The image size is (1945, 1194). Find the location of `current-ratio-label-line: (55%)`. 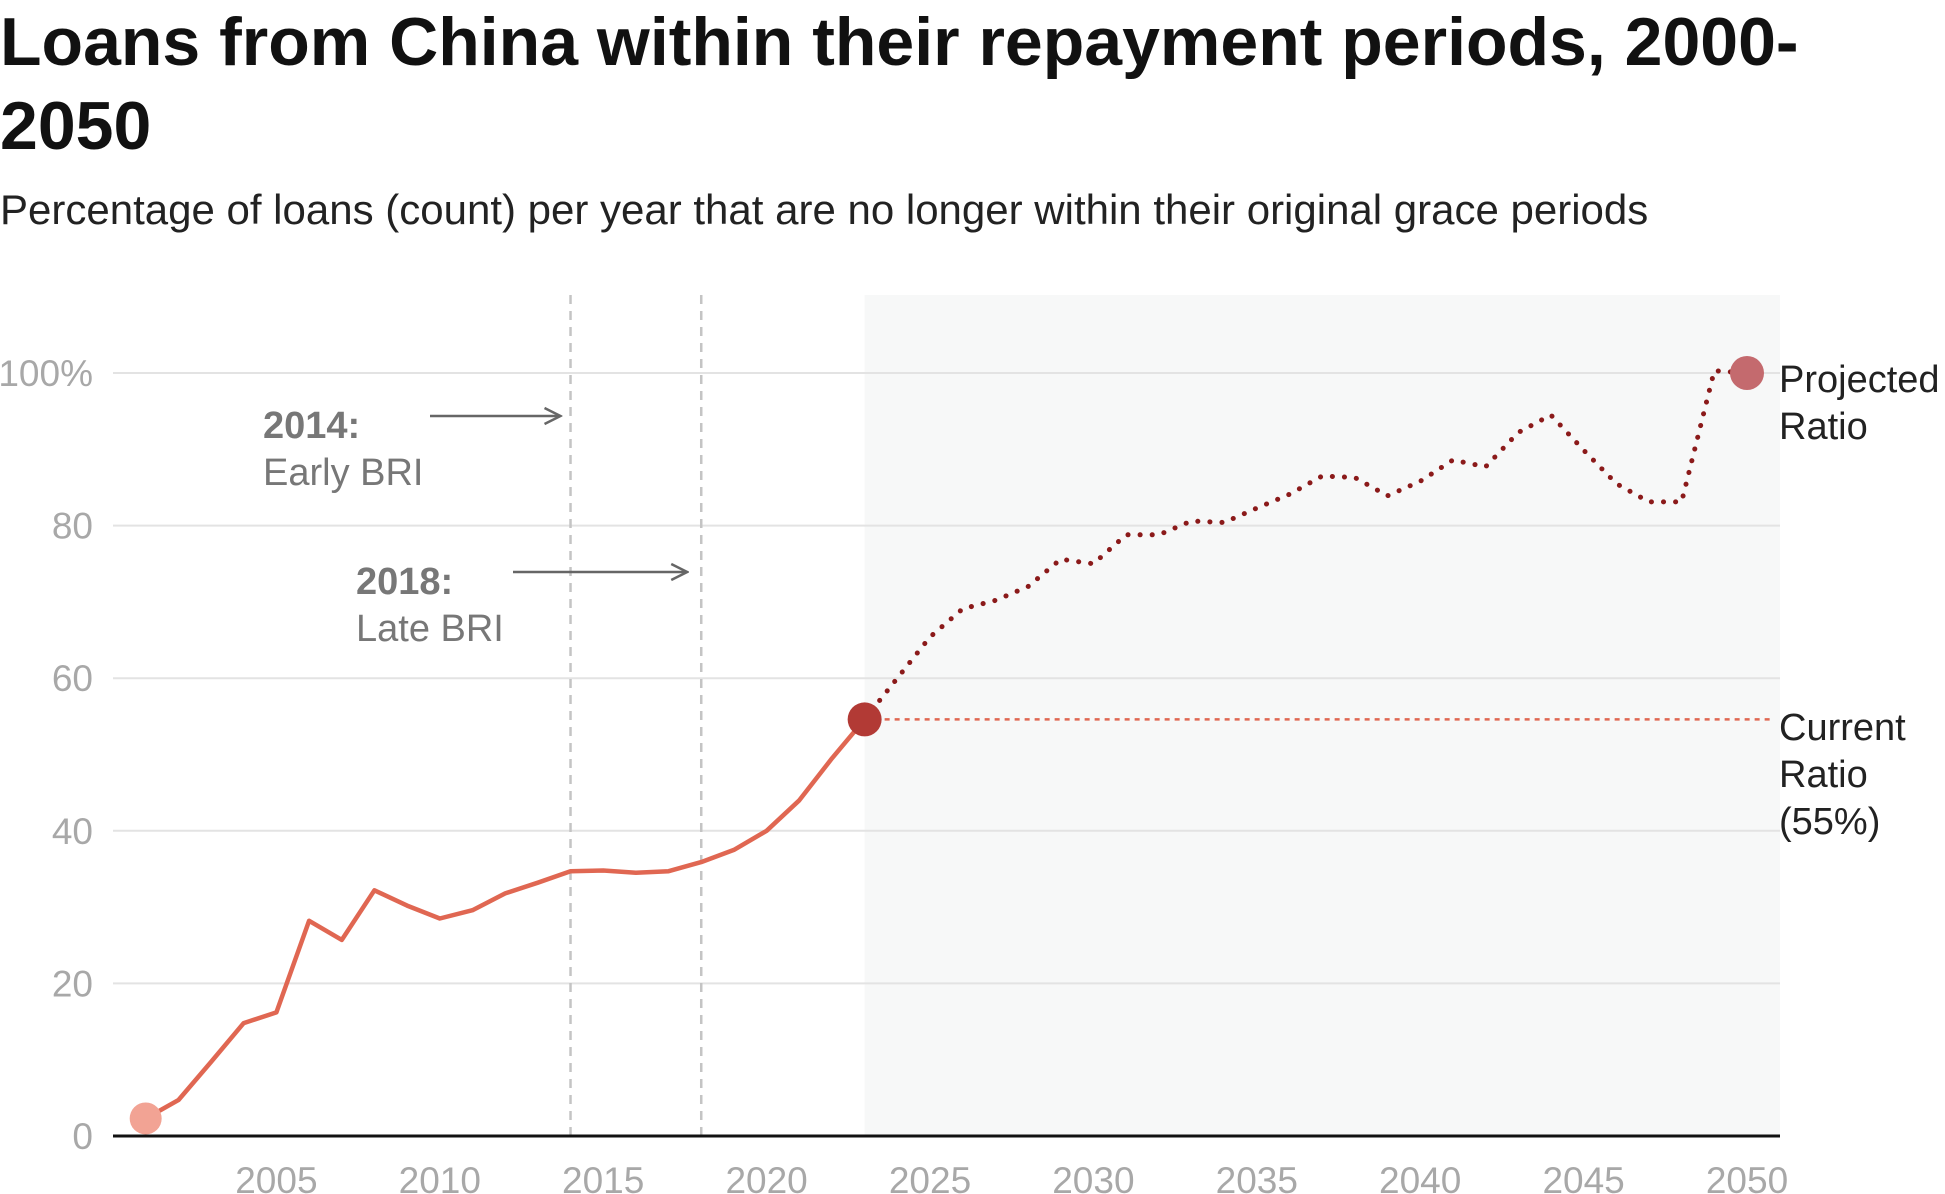

current-ratio-label-line: (55%) is located at coordinates (1829, 822).